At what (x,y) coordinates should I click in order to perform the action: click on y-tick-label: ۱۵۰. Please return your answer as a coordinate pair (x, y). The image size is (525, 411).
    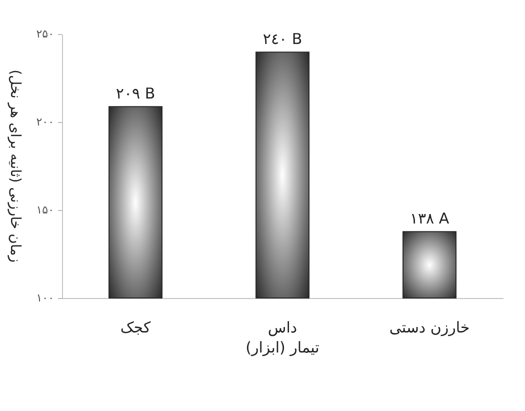
    Looking at the image, I should click on (45, 210).